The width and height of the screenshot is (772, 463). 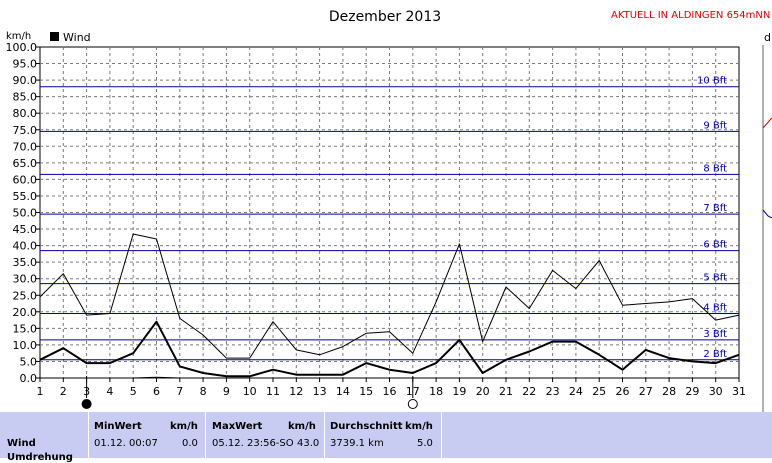 What do you see at coordinates (226, 391) in the screenshot?
I see `x-tick-label: 9` at bounding box center [226, 391].